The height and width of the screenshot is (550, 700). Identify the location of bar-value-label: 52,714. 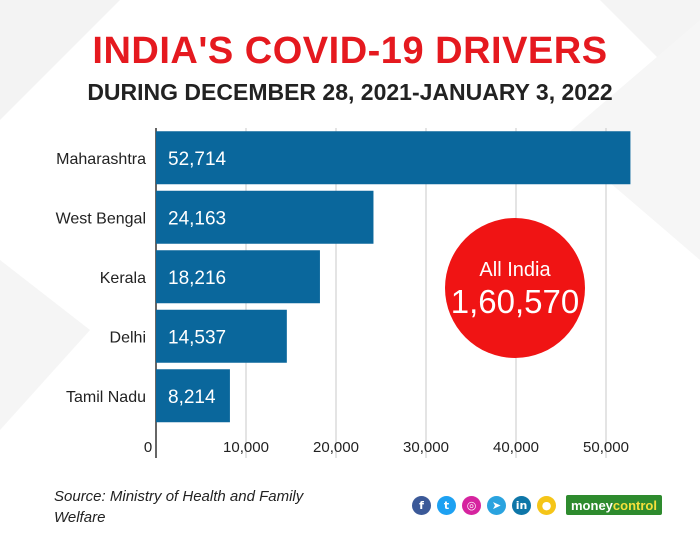
(197, 159).